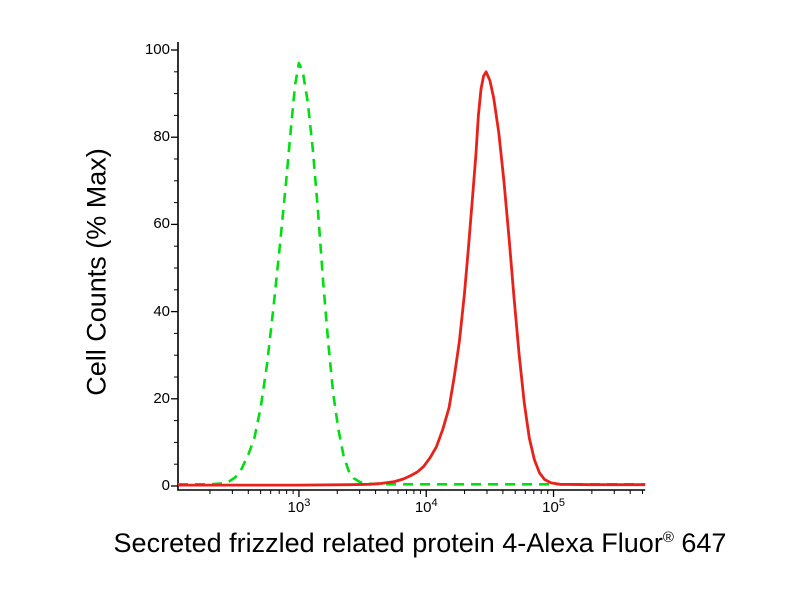 The width and height of the screenshot is (800, 600). Describe the element at coordinates (553, 506) in the screenshot. I see `x-tick-label: 105` at that location.